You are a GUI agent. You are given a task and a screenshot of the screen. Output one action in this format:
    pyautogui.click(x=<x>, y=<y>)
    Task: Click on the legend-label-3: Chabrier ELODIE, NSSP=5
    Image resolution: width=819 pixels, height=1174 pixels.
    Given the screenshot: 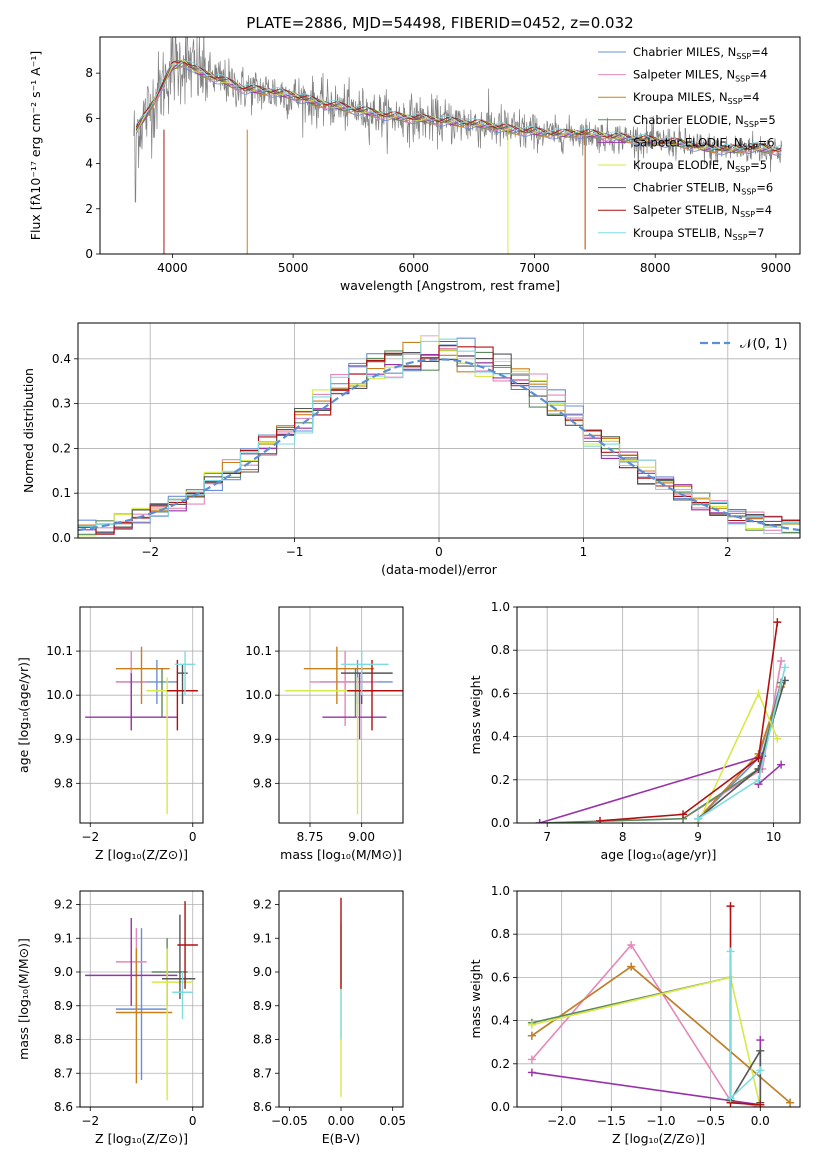 What is the action you would take?
    pyautogui.click(x=704, y=121)
    